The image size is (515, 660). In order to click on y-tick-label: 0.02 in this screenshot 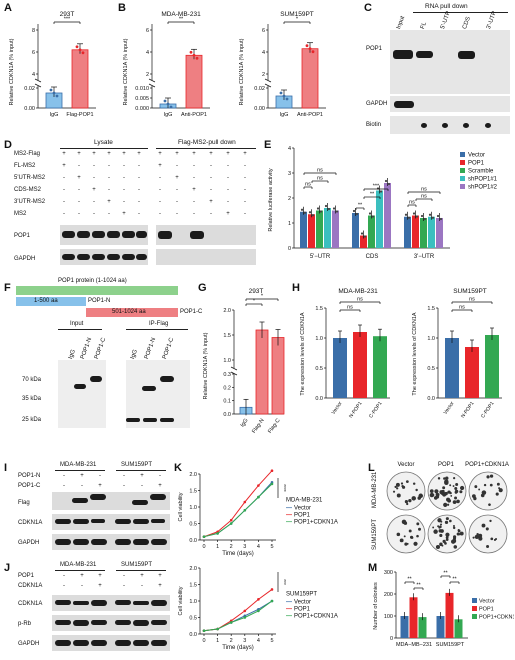, I will do `click(259, 89)`.